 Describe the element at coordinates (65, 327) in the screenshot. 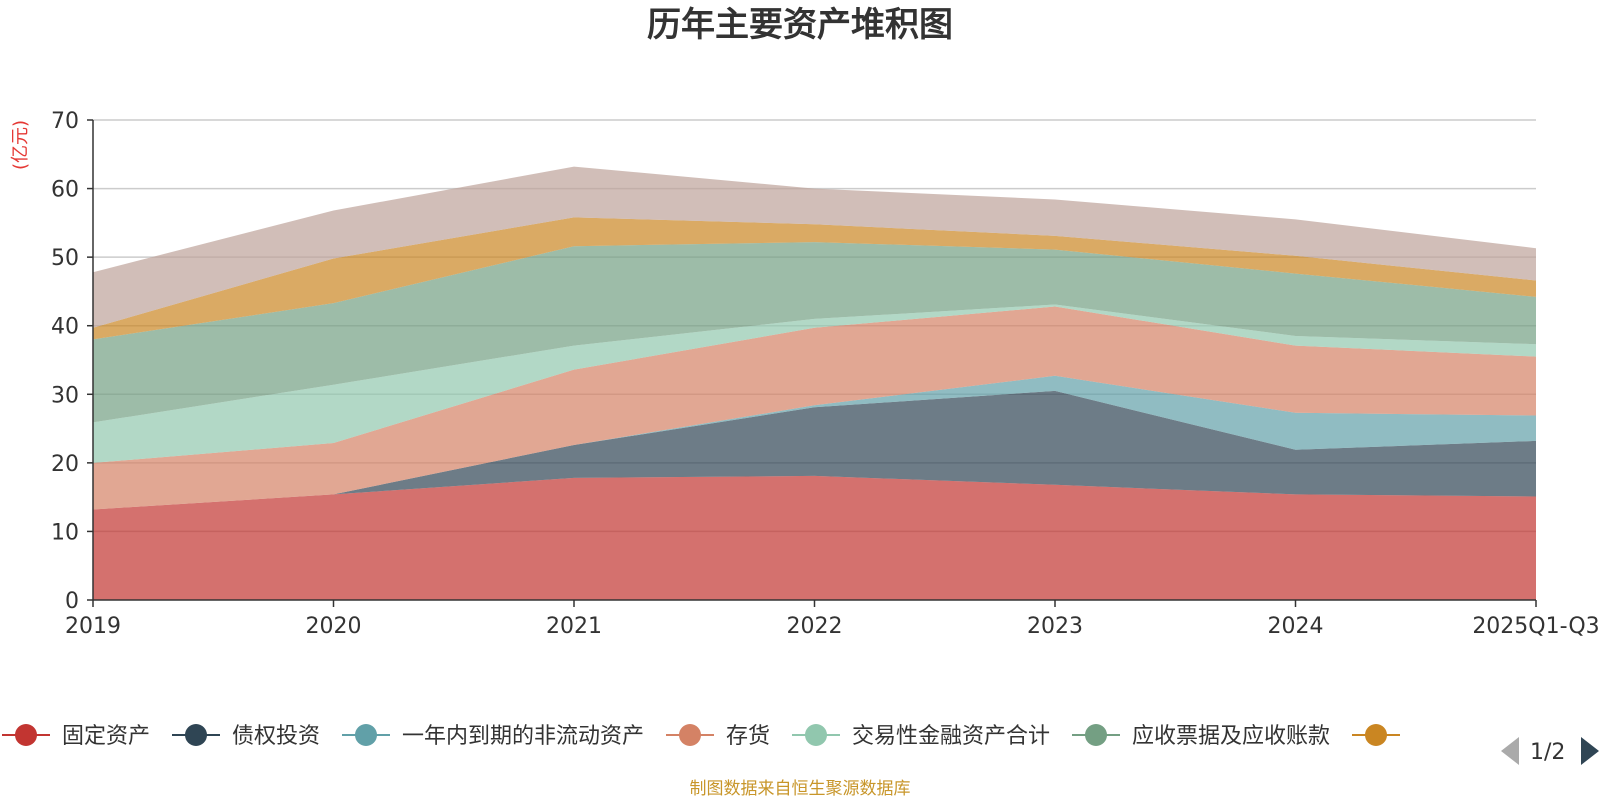

I see `y-tick-label: 40` at that location.